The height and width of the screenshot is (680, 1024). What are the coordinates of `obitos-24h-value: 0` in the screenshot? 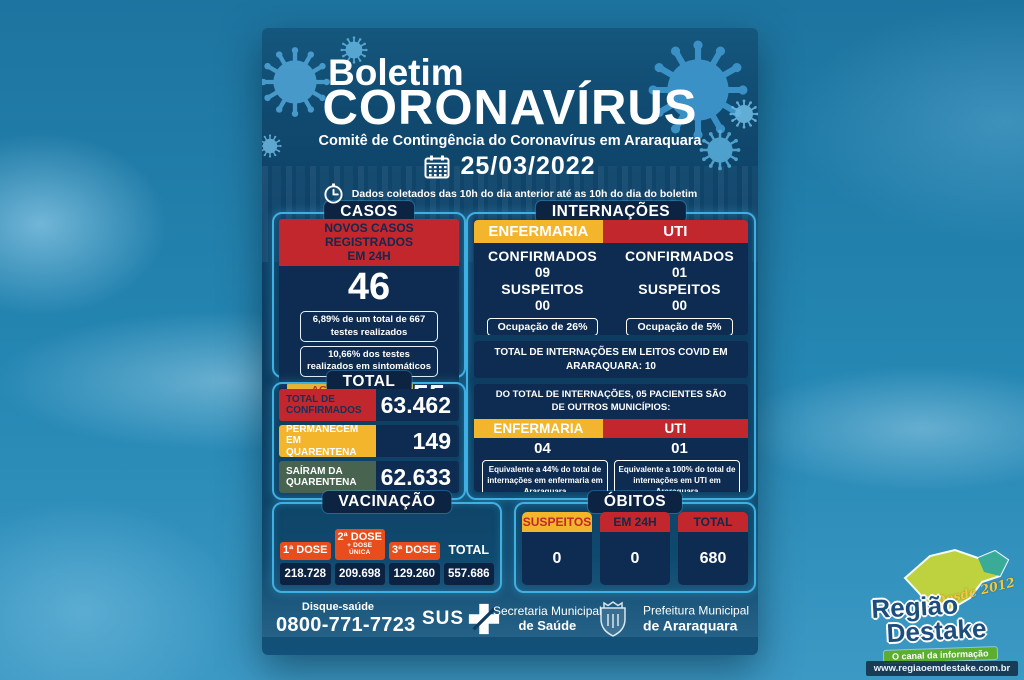 It's located at (635, 558).